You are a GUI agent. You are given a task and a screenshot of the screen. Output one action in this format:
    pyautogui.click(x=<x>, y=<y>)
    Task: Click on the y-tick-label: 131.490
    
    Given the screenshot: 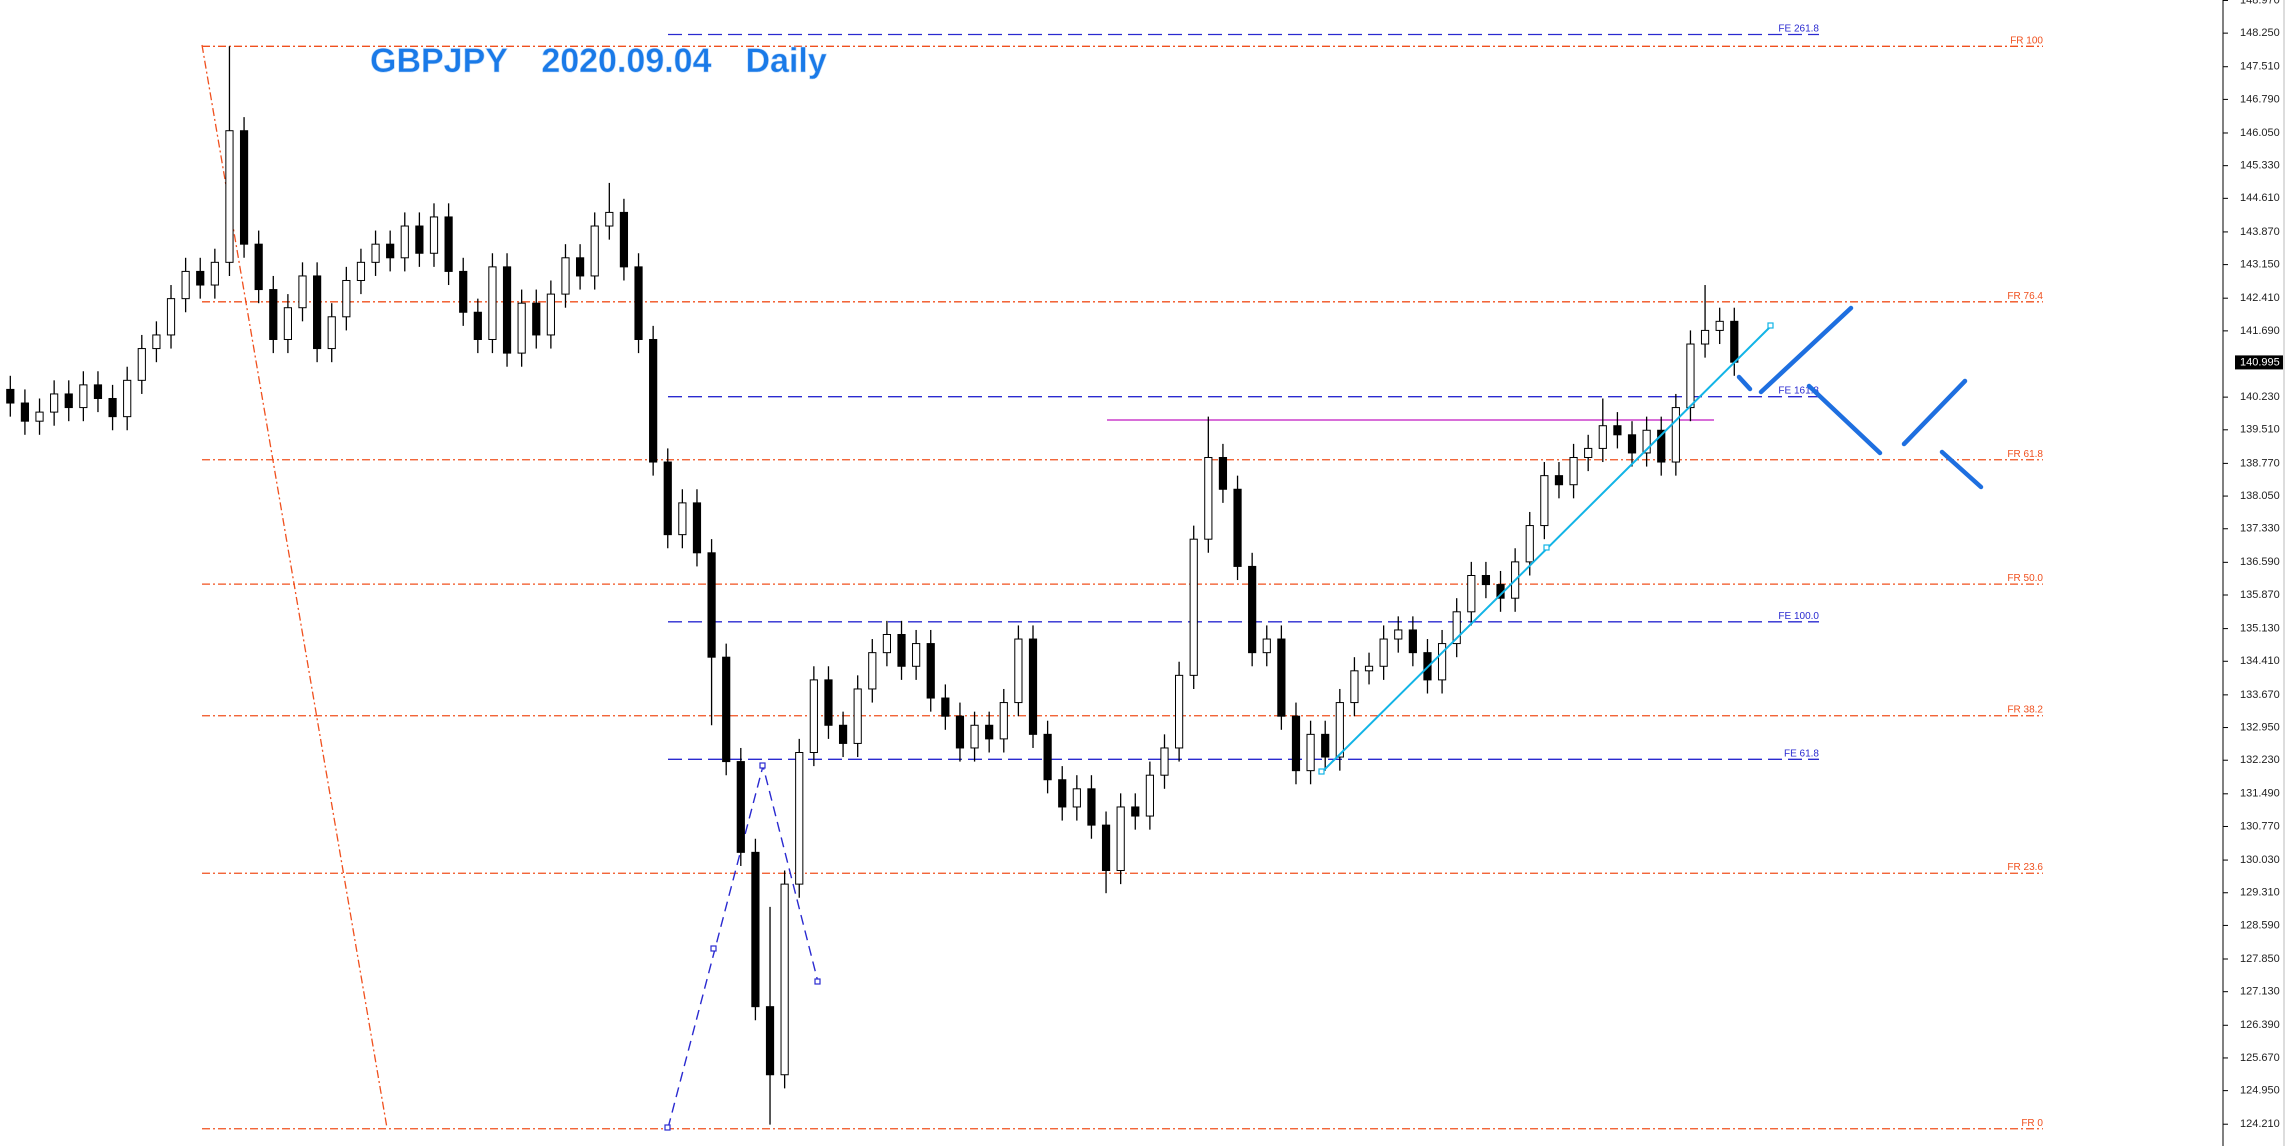 What is the action you would take?
    pyautogui.click(x=2260, y=794)
    